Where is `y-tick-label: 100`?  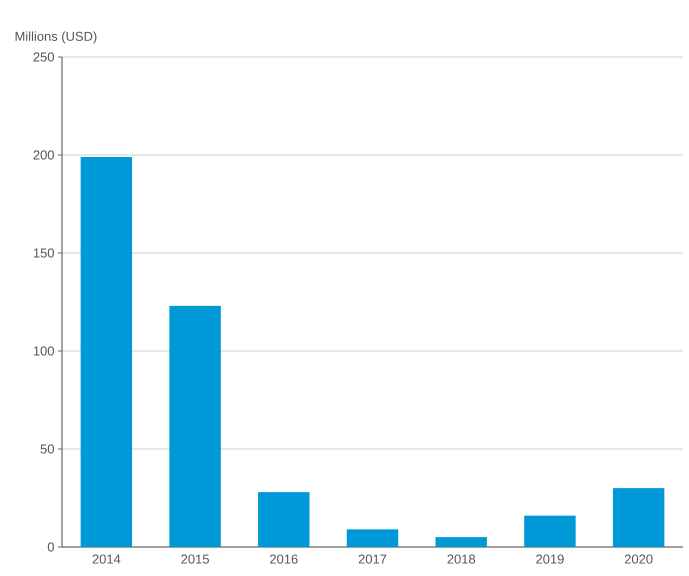
y-tick-label: 100 is located at coordinates (44, 351).